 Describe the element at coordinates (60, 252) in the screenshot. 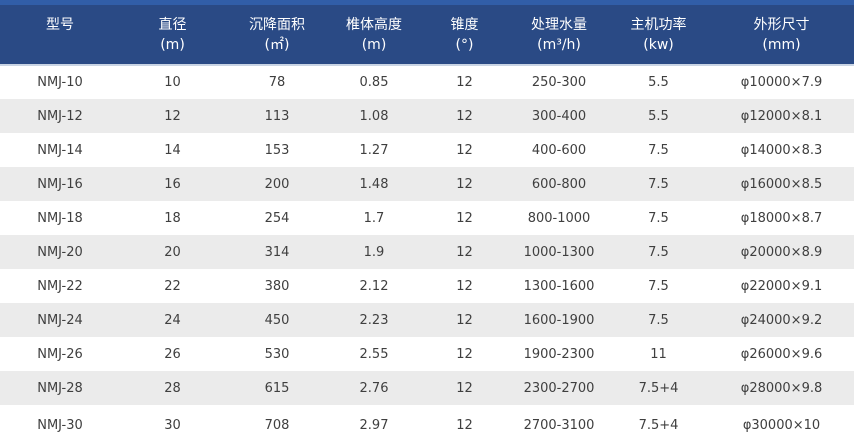

I see `cell-model: NMJ-20` at that location.